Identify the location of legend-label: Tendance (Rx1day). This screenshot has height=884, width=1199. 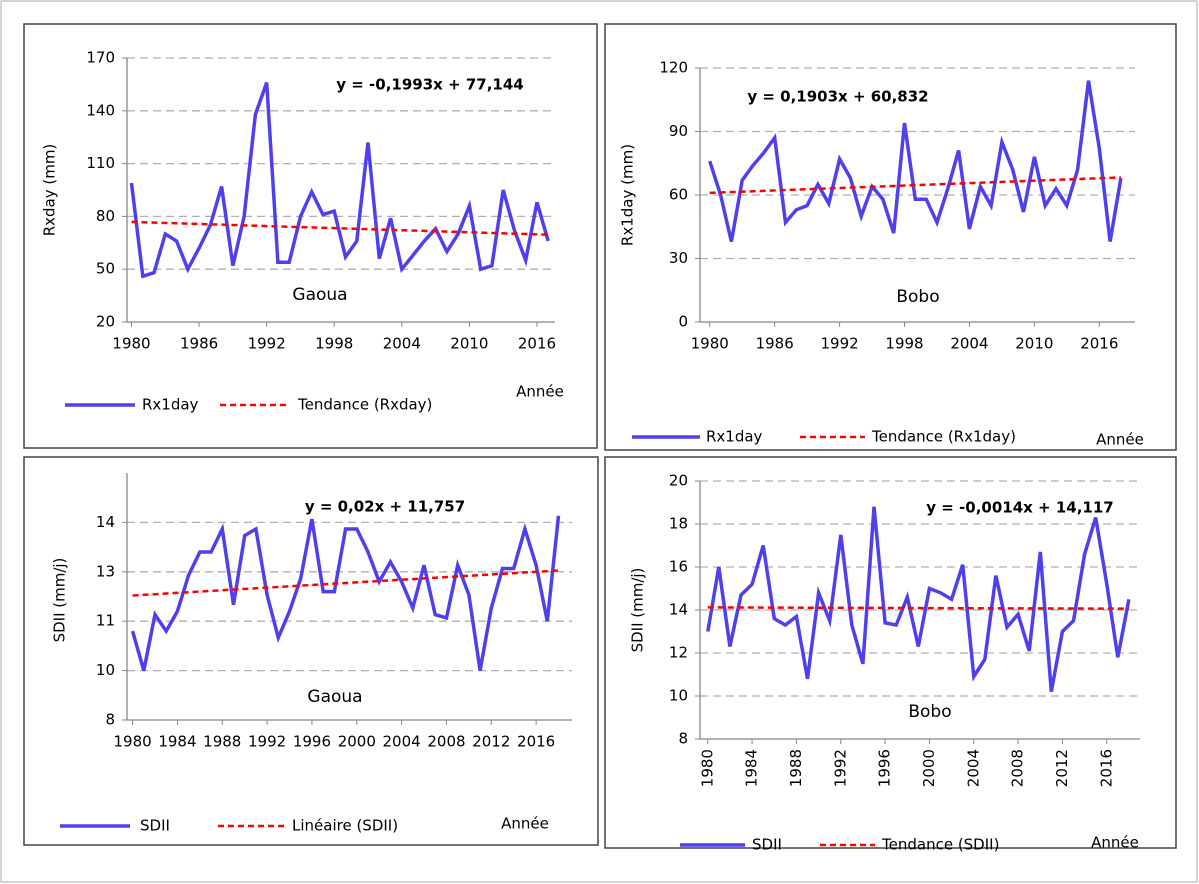
(943, 437).